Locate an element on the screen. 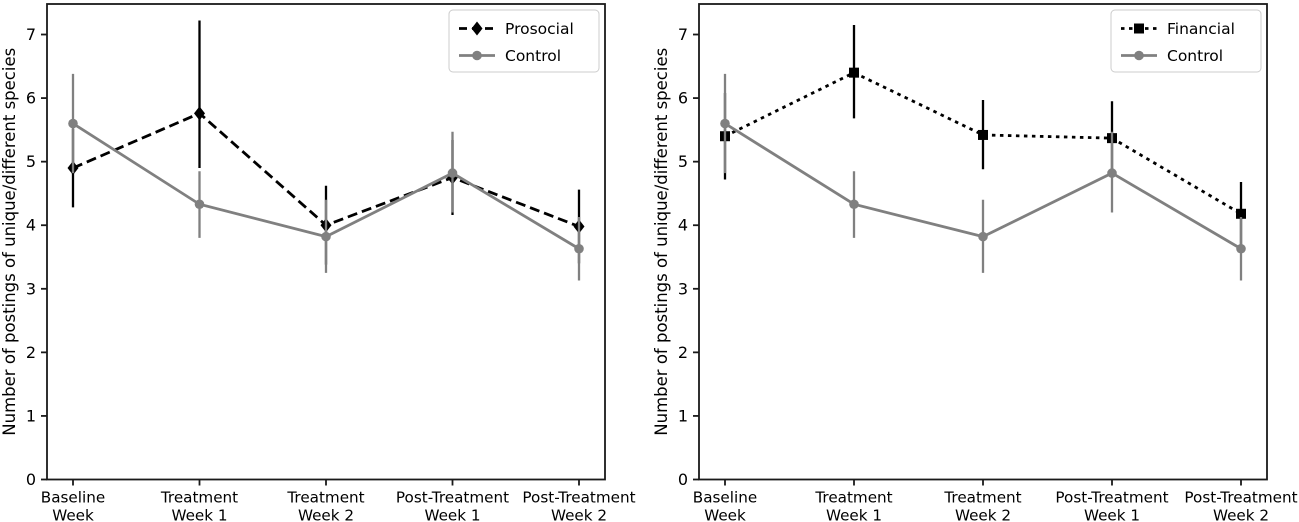 Image resolution: width=1299 pixels, height=522 pixels. legend-item-prosocial: Prosocial is located at coordinates (516, 29).